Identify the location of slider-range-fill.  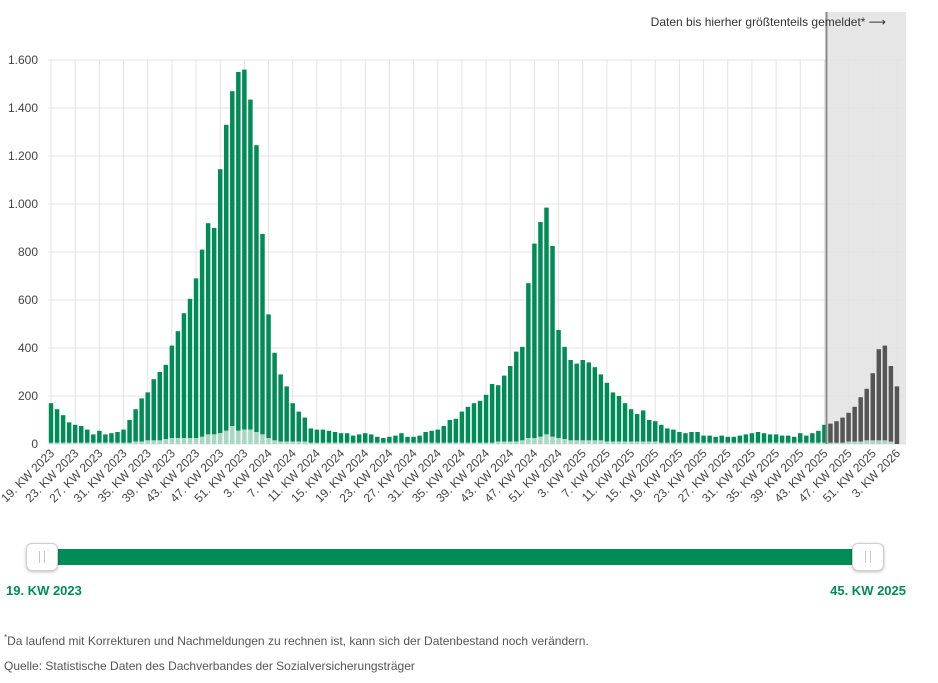
(456, 557).